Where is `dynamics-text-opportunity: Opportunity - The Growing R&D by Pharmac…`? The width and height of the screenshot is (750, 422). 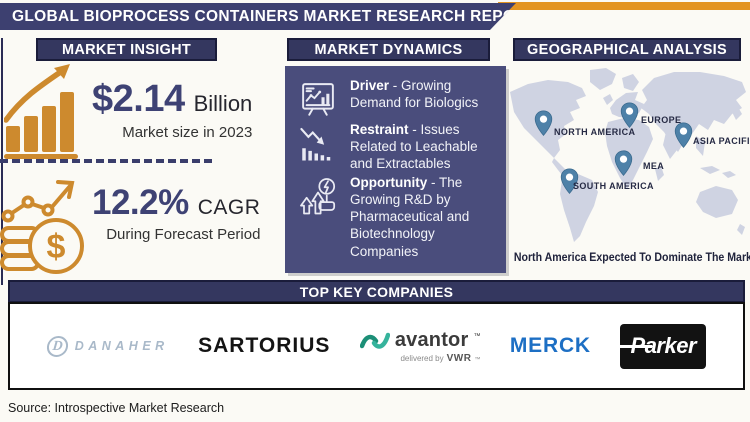
dynamics-text-opportunity: Opportunity - The Growing R&D by Pharmac… is located at coordinates (424, 217).